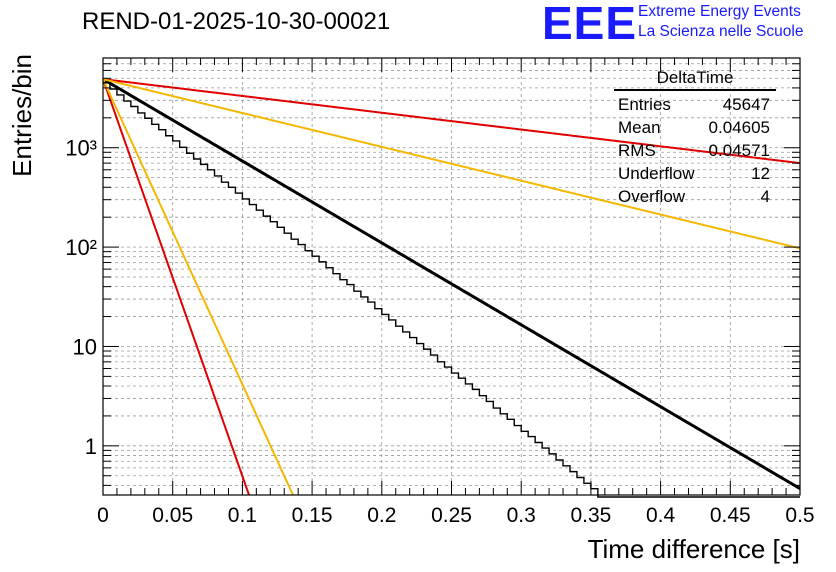  I want to click on y-axis-label: Entries/bin, so click(22, 115).